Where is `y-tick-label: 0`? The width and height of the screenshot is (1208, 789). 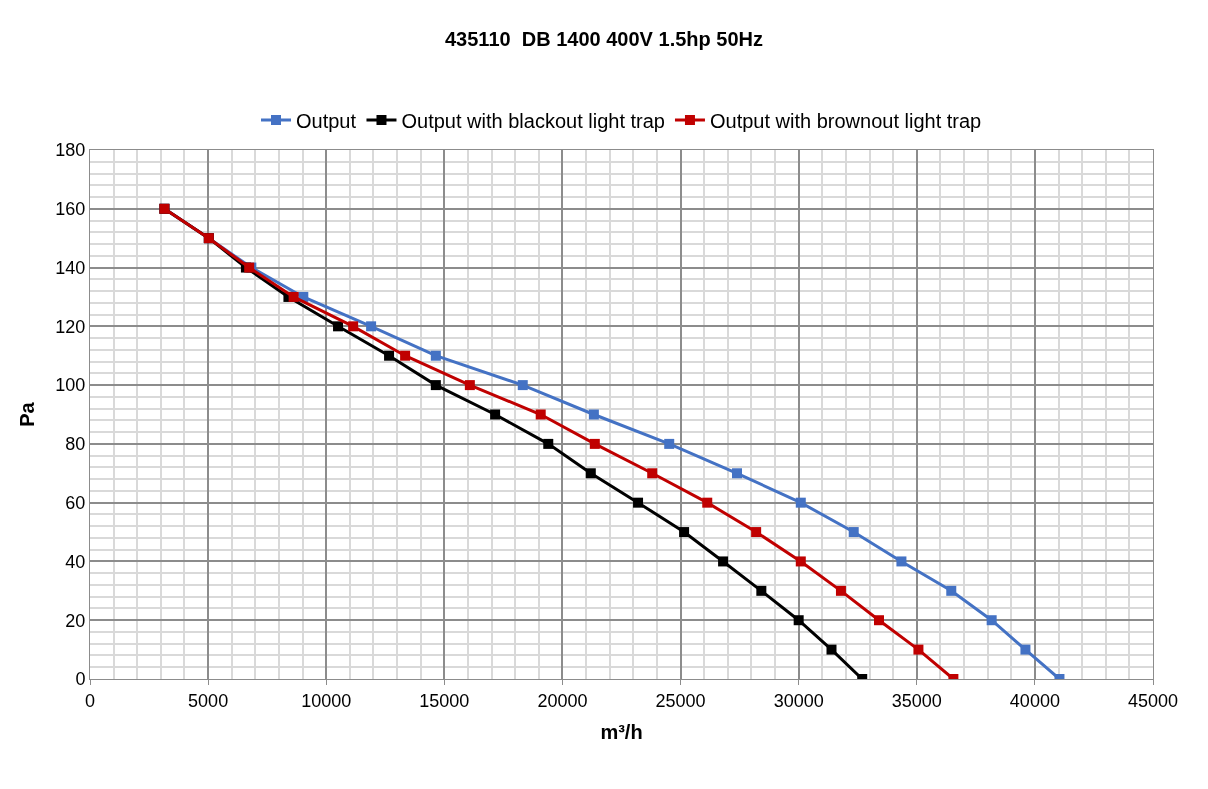
y-tick-label: 0 is located at coordinates (80, 679).